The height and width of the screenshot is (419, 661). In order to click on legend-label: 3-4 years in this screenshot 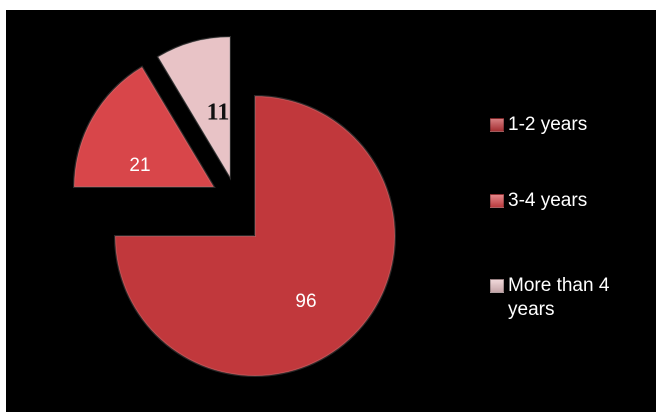, I will do `click(548, 200)`.